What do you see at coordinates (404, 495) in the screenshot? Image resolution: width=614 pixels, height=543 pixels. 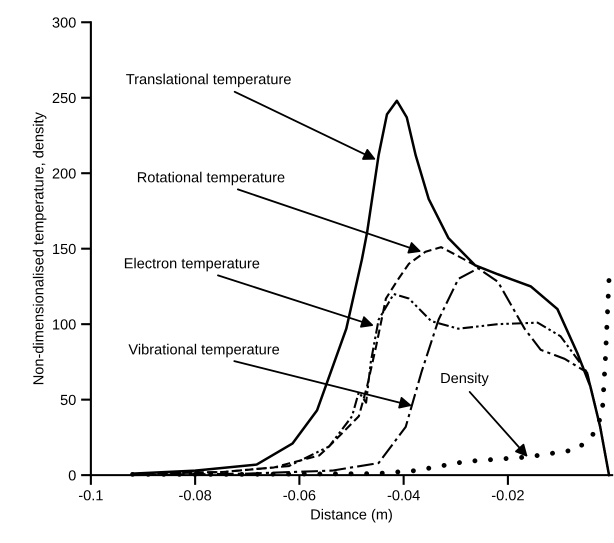 I see `x-tick-label: -0.04` at bounding box center [404, 495].